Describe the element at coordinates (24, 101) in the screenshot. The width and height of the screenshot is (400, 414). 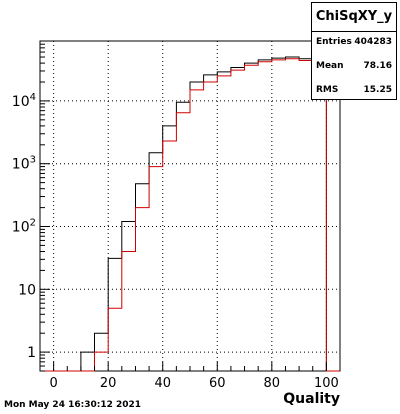
I see `y-tick-label: 10⁴` at that location.